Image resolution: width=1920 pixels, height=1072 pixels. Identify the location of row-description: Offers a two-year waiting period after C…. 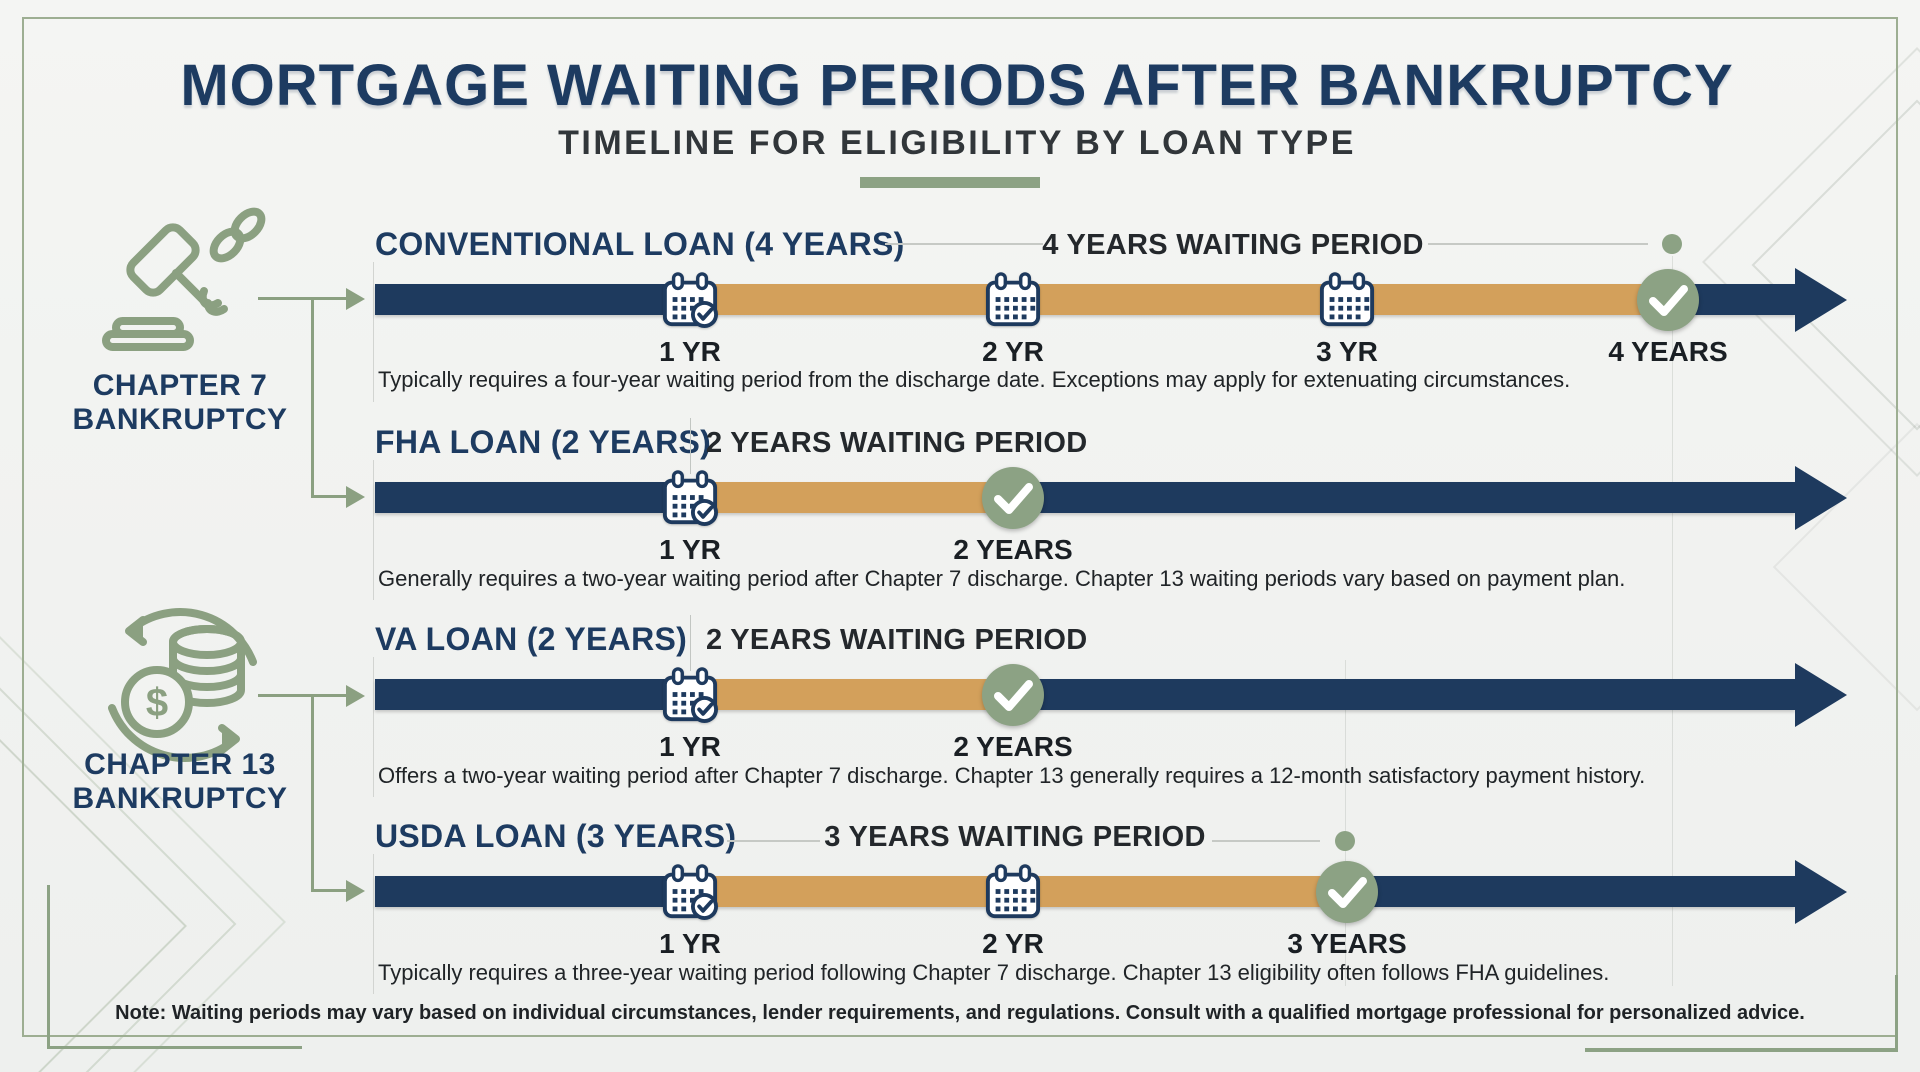
(1012, 775).